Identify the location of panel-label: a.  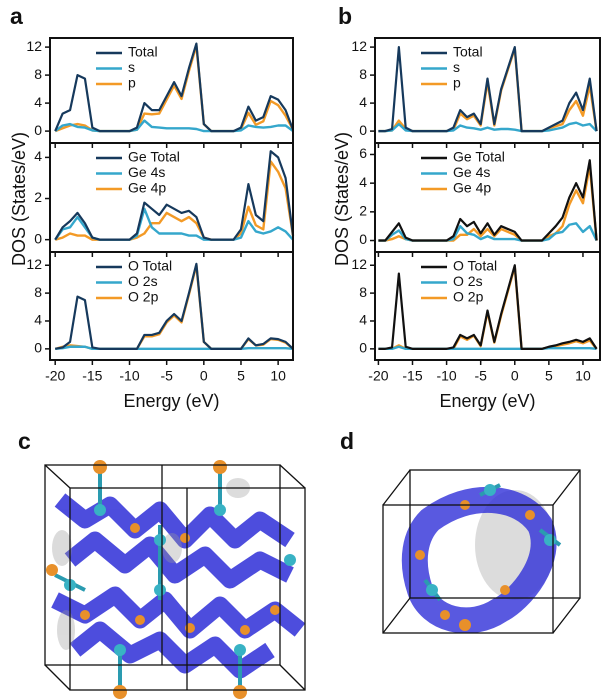
(16, 16).